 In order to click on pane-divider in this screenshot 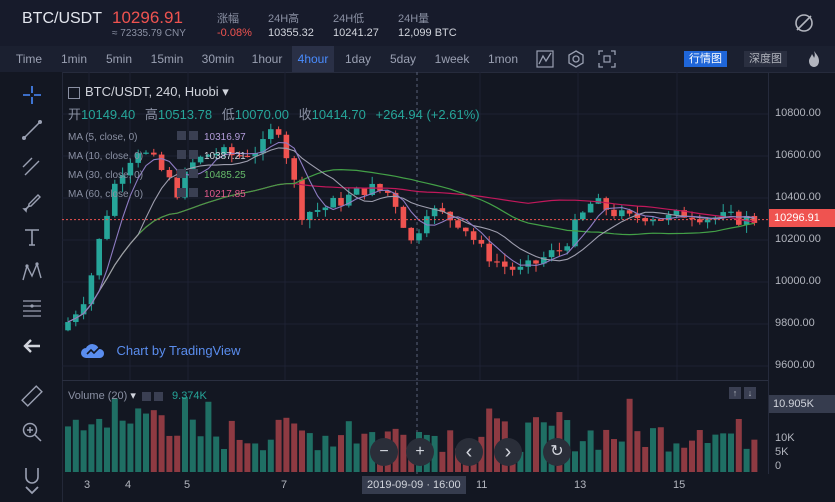, I will do `click(415, 380)`.